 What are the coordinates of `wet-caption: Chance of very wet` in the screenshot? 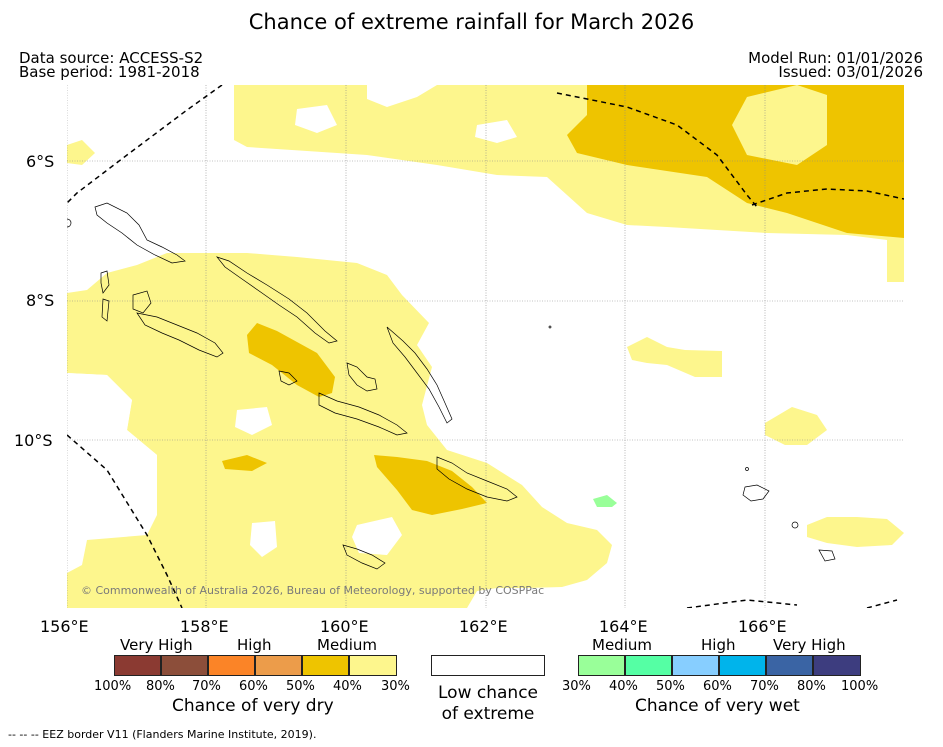 It's located at (717, 706).